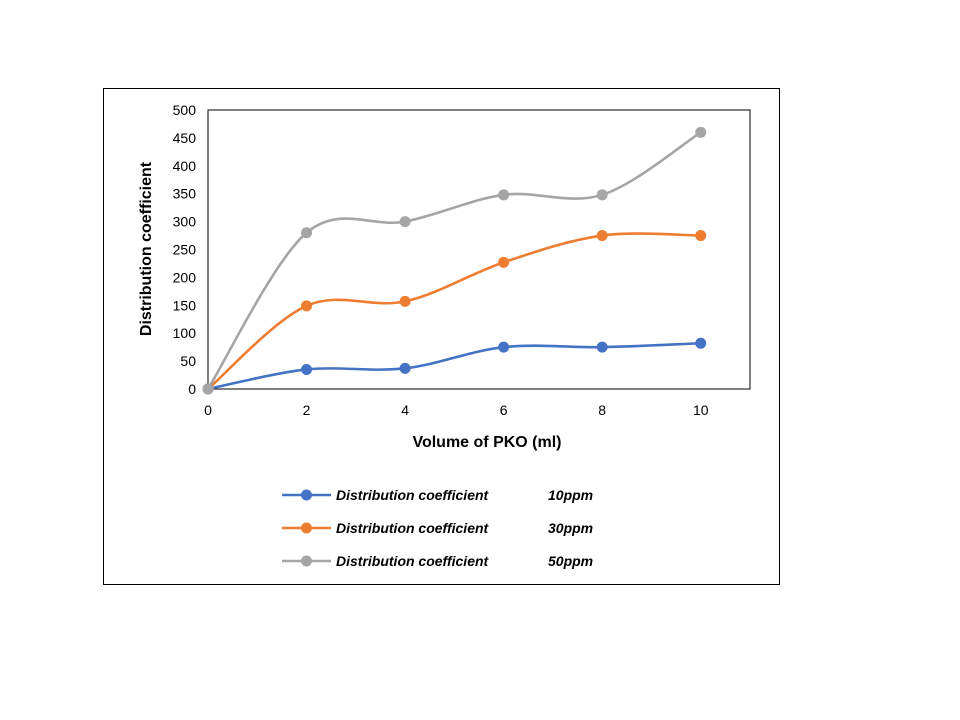  Describe the element at coordinates (146, 248) in the screenshot. I see `y-axis-title: Distribution coefficient` at that location.